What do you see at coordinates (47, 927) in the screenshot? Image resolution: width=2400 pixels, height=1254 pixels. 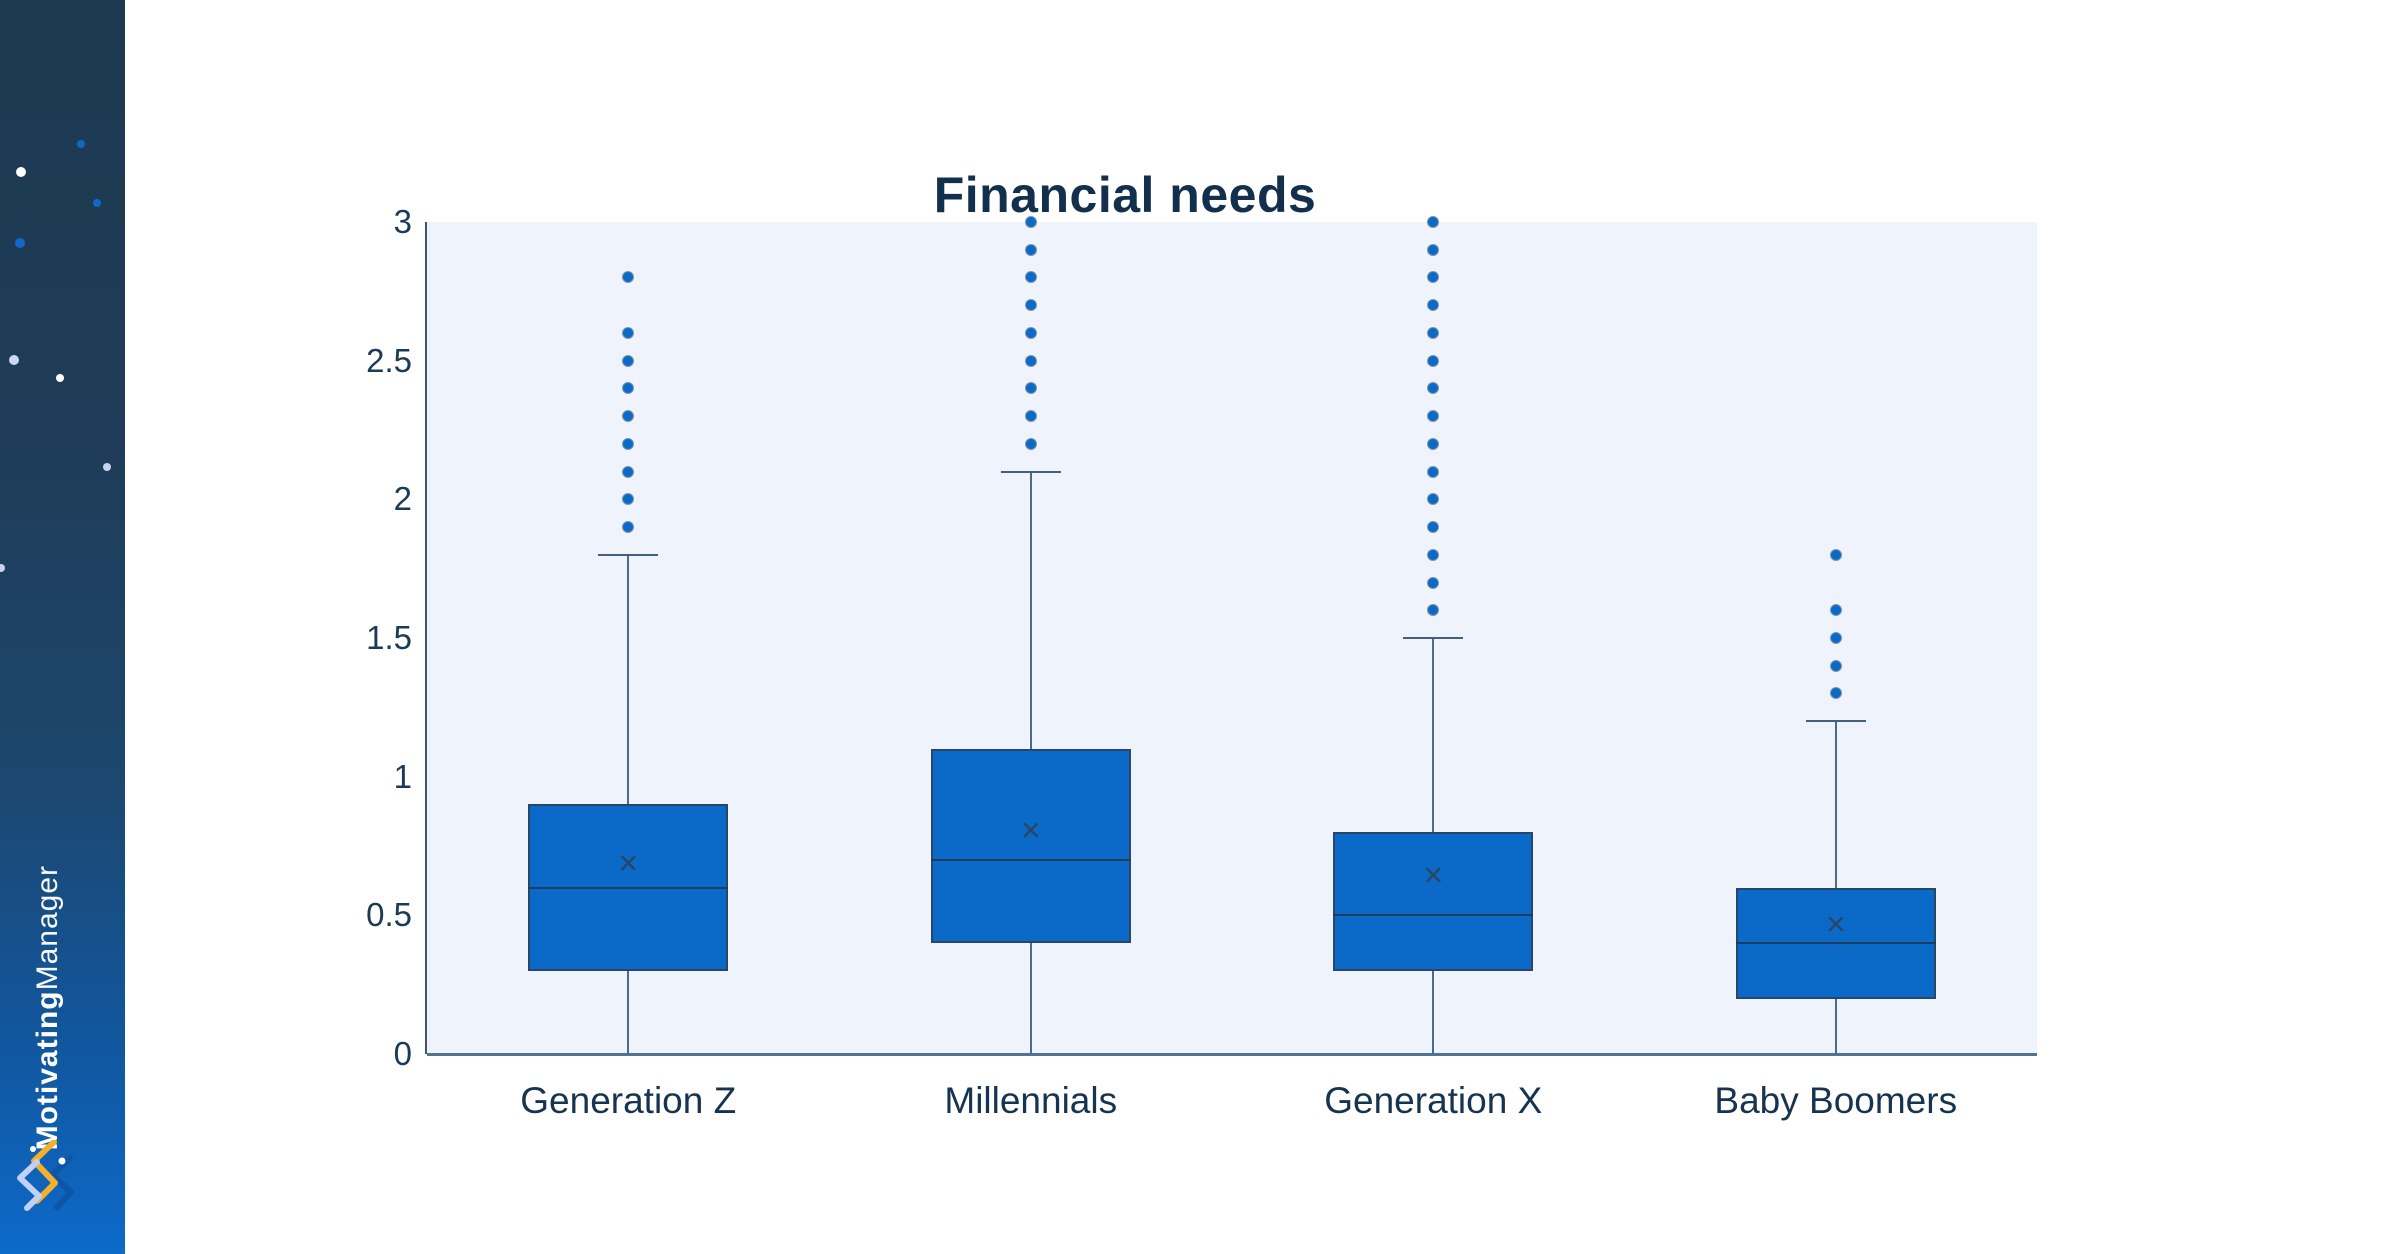 I see `brand-wordmark-light: Manager` at bounding box center [47, 927].